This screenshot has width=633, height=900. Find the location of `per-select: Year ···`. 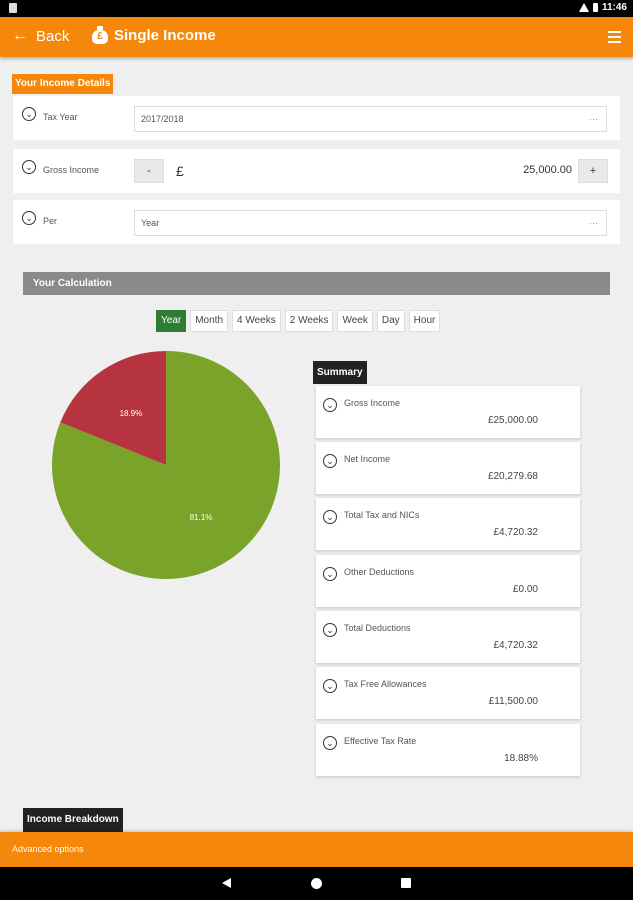

per-select: Year ··· is located at coordinates (370, 223).